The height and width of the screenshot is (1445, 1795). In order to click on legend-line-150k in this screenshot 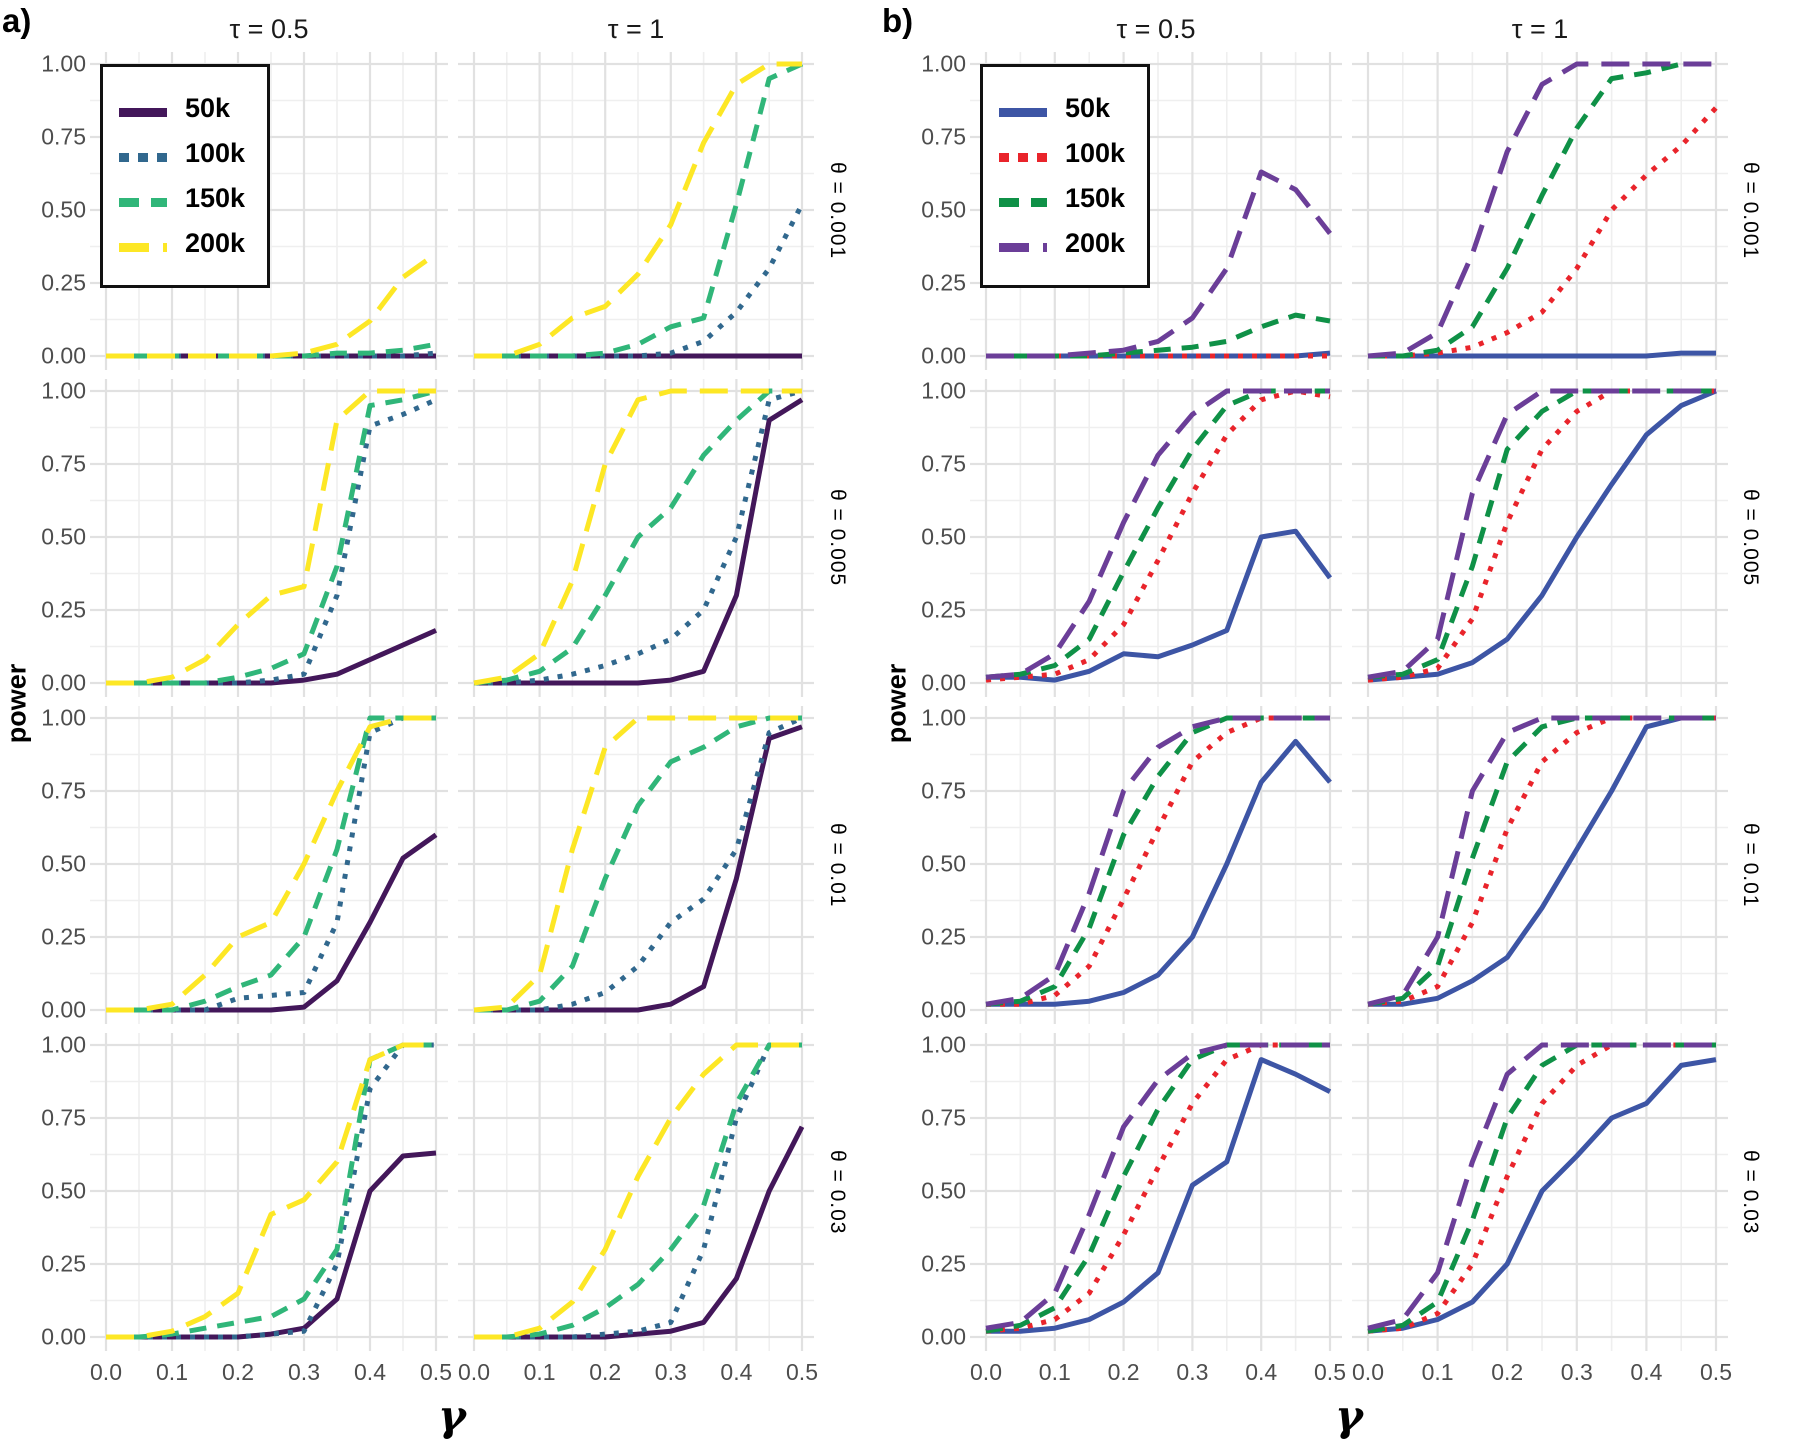, I will do `click(1023, 200)`.